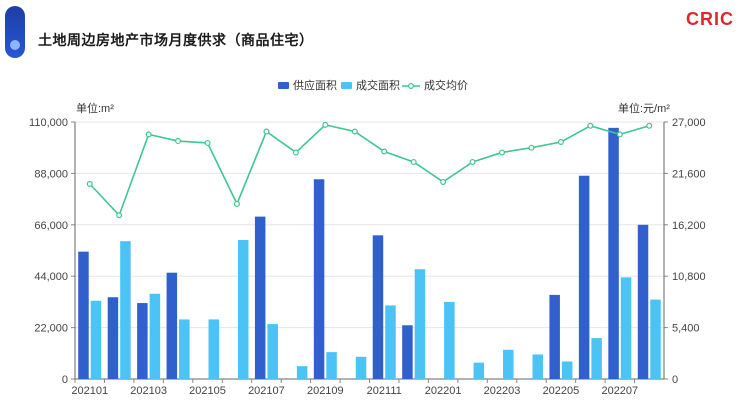 The image size is (740, 401). What do you see at coordinates (65, 380) in the screenshot?
I see `left-tick-label: 0` at bounding box center [65, 380].